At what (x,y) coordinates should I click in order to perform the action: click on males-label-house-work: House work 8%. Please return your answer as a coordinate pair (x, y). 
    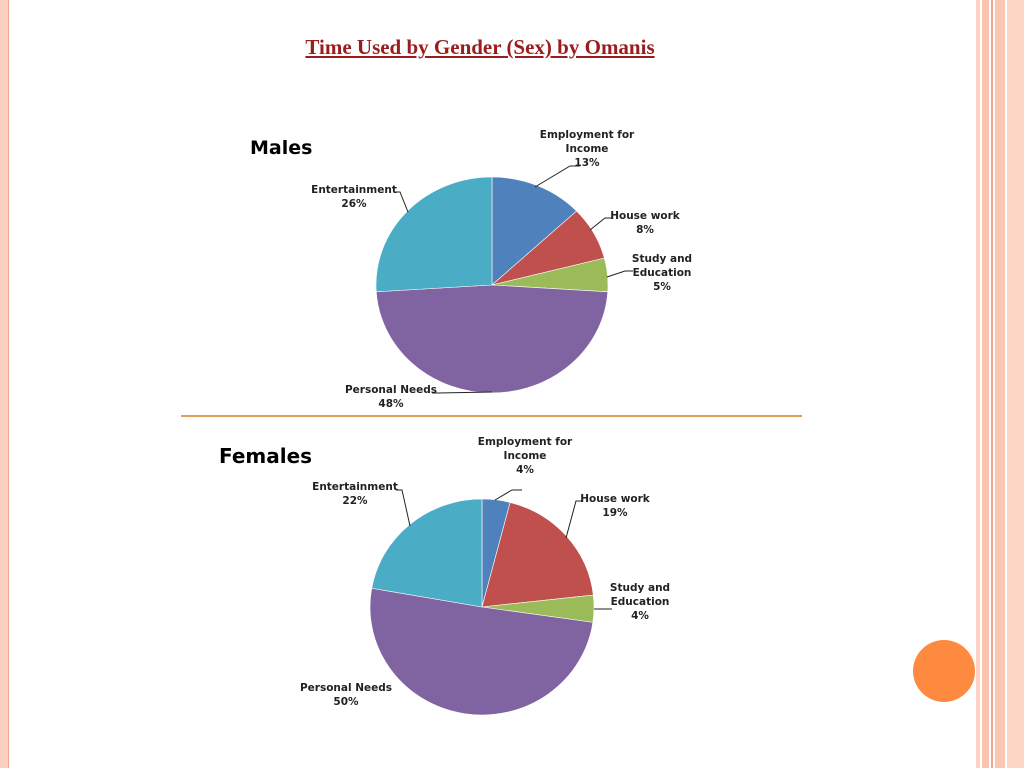
    Looking at the image, I should click on (645, 223).